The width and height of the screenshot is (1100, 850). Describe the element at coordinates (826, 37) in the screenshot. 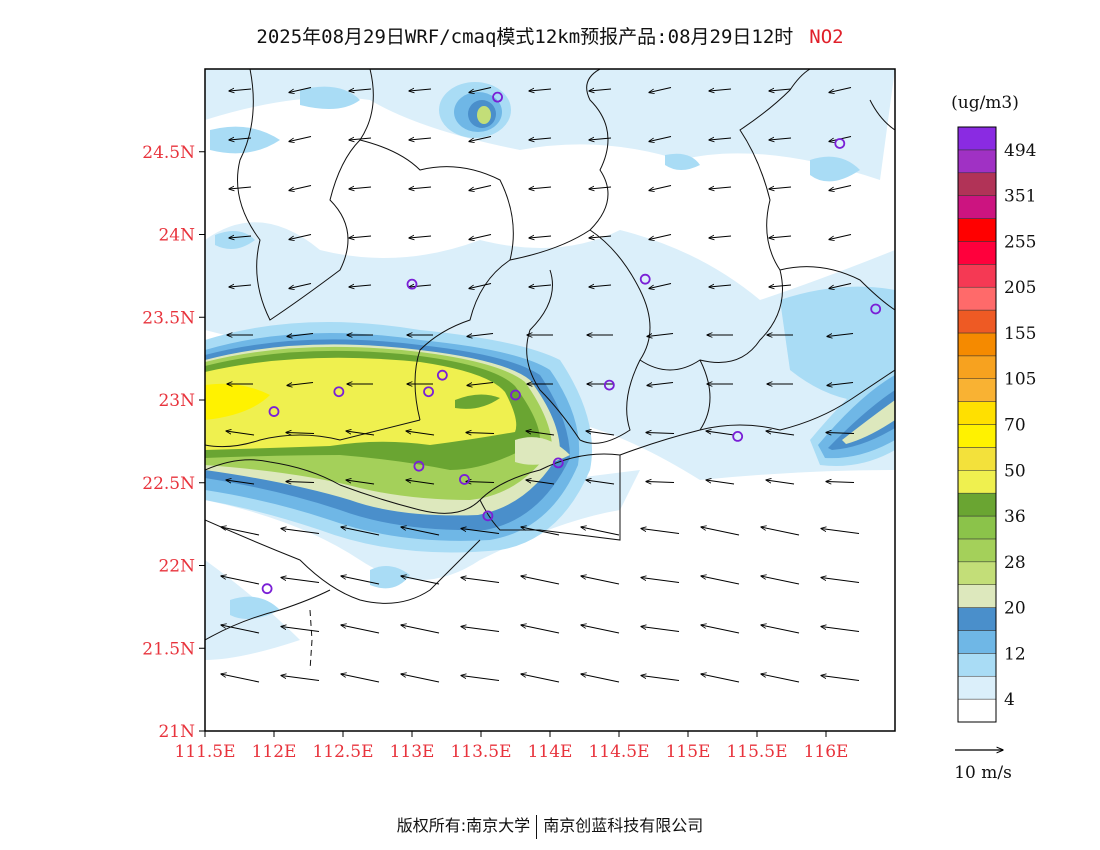

I see `title-species: NO2` at that location.